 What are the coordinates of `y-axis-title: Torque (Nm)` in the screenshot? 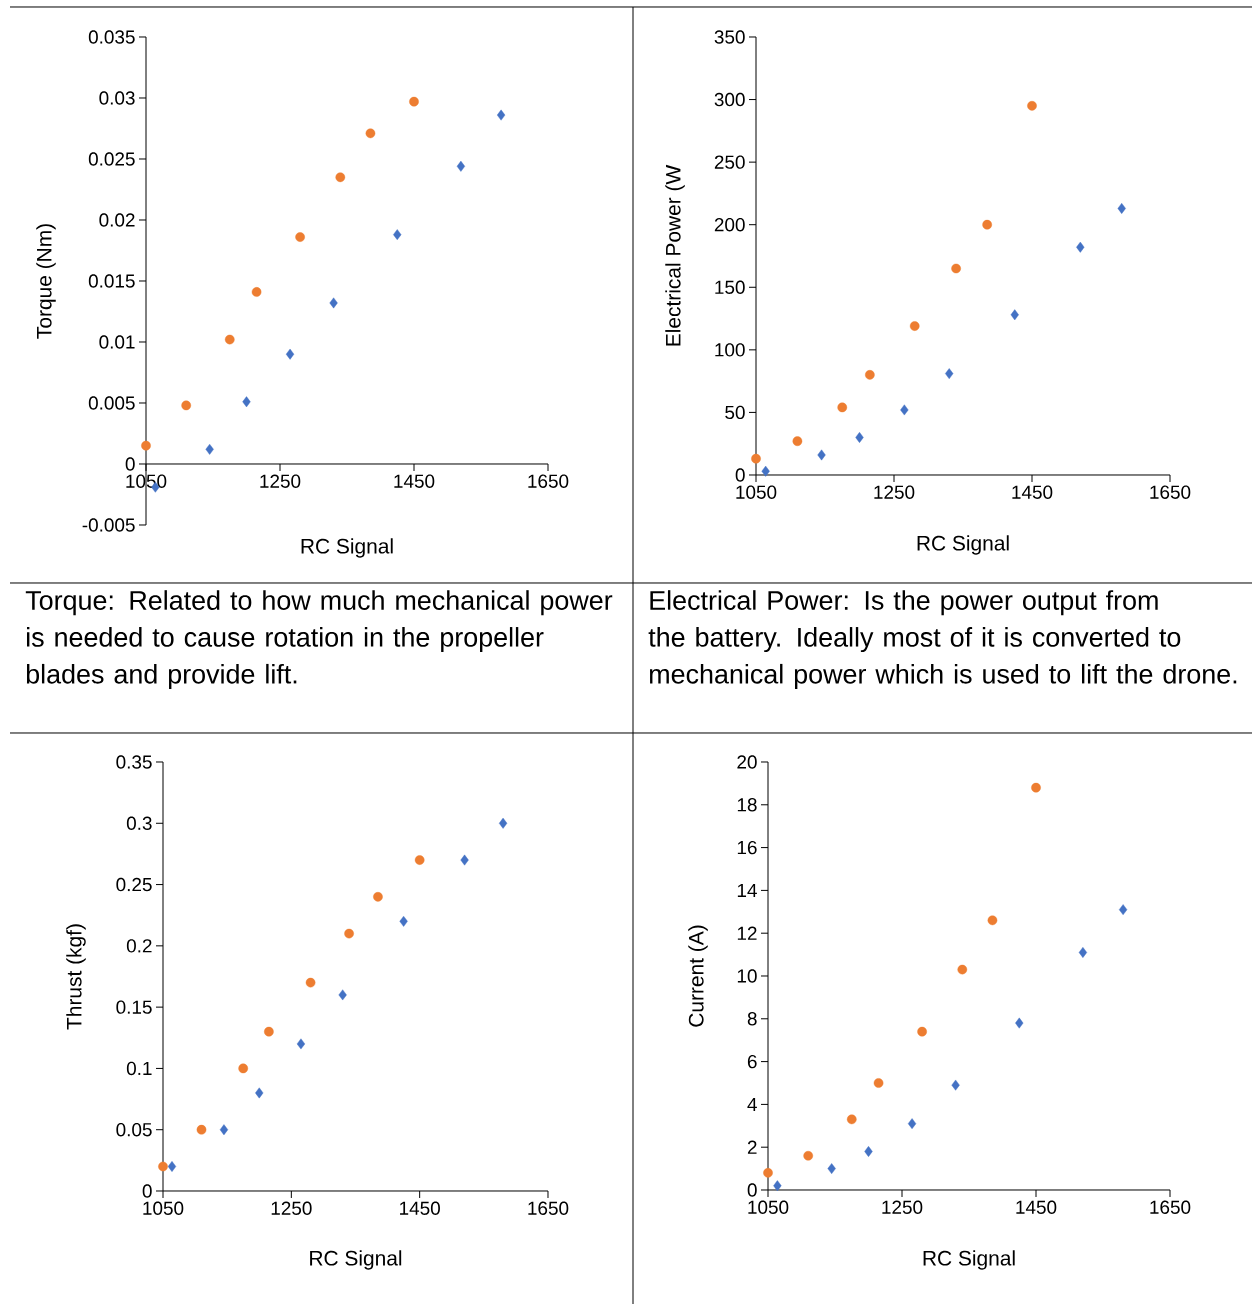 It's located at (46, 281).